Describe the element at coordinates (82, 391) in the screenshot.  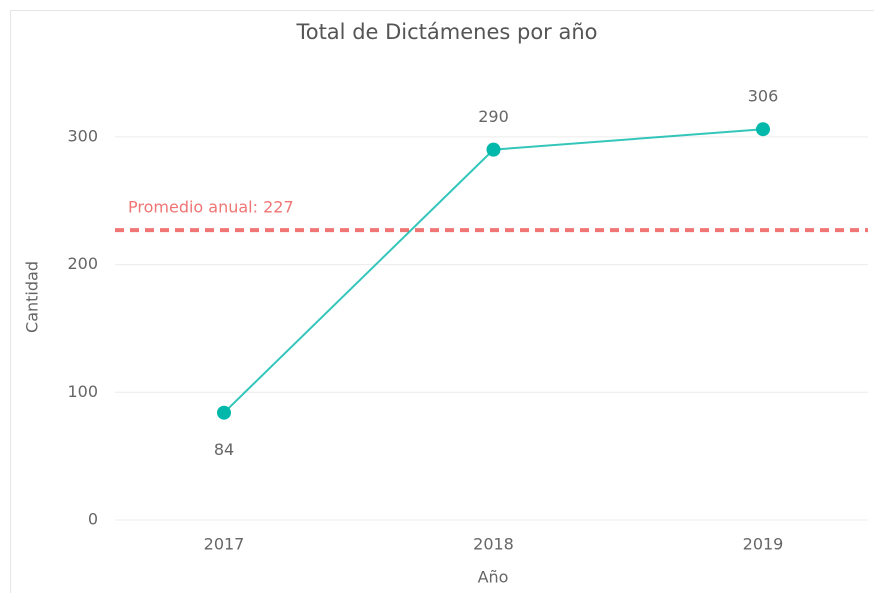
I see `y-tick-label: 100` at that location.